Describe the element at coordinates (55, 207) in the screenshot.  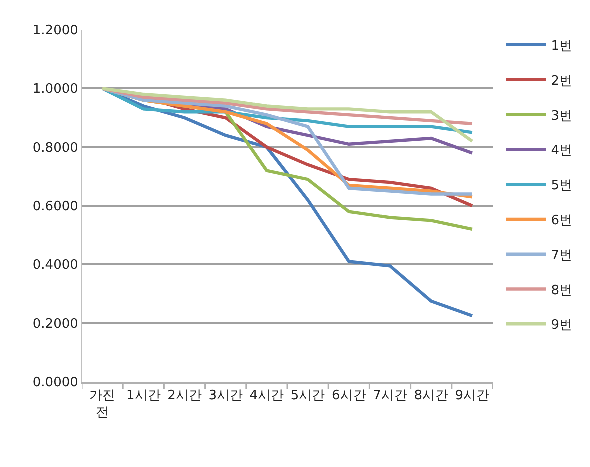
I see `y-tick-label: 0.6000` at that location.